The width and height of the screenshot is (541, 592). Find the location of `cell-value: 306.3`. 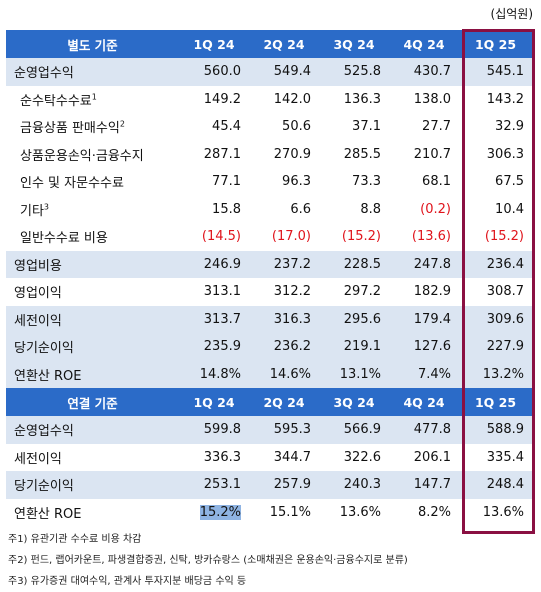

cell-value: 306.3 is located at coordinates (505, 154).